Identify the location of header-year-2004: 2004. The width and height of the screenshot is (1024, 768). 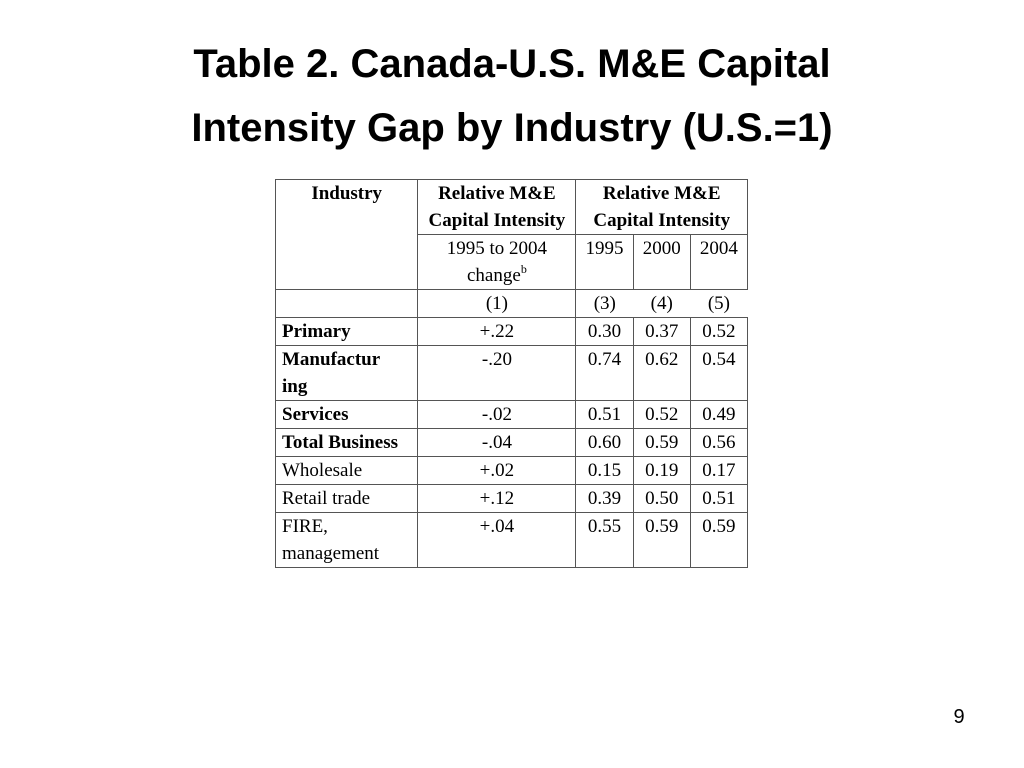
(719, 262).